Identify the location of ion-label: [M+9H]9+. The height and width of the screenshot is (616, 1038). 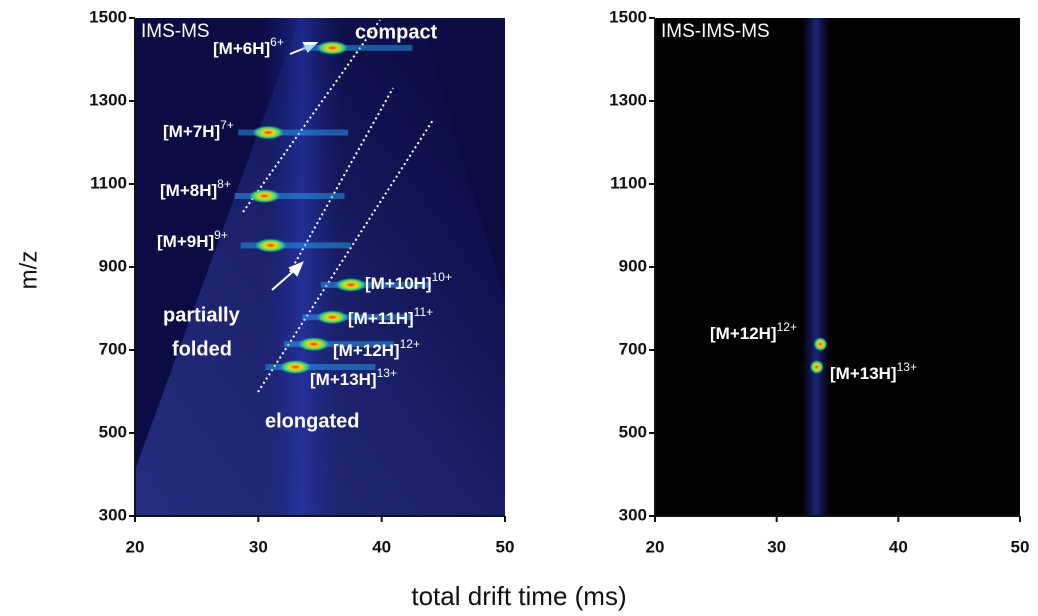
(192, 239).